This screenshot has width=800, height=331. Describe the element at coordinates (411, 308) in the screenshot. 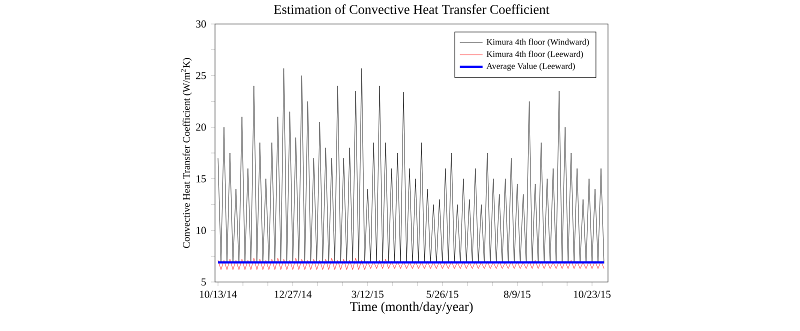

I see `x-axis-title: Time (month/day/year)` at that location.